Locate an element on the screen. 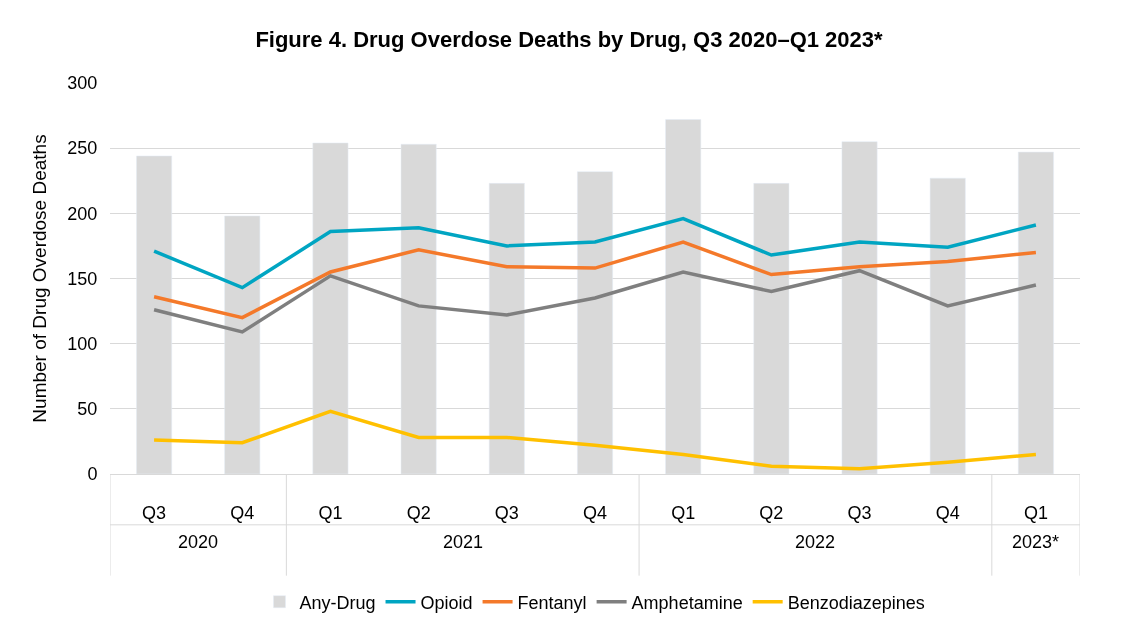 This screenshot has width=1138, height=633. y-tick-label: 300 is located at coordinates (82, 83).